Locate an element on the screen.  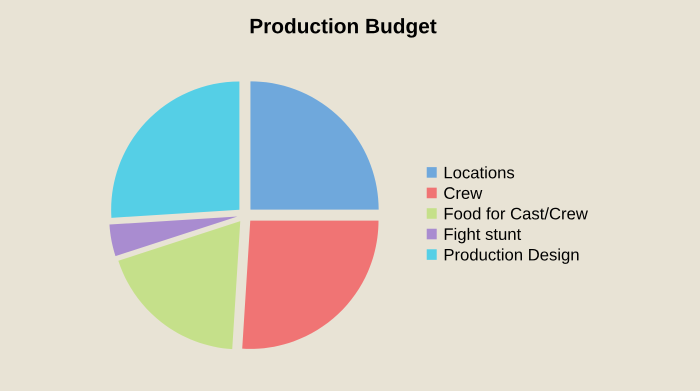
legend-label: Food for Cast/Crew is located at coordinates (516, 213).